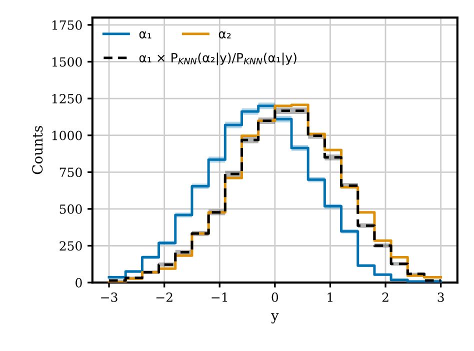 This screenshot has height=351, width=474. What do you see at coordinates (217, 59) in the screenshot?
I see `legend-label: α₁ × P$_{KNN}$(α₂|y)/P$_{KNN}$(α₁|y)` at bounding box center [217, 59].